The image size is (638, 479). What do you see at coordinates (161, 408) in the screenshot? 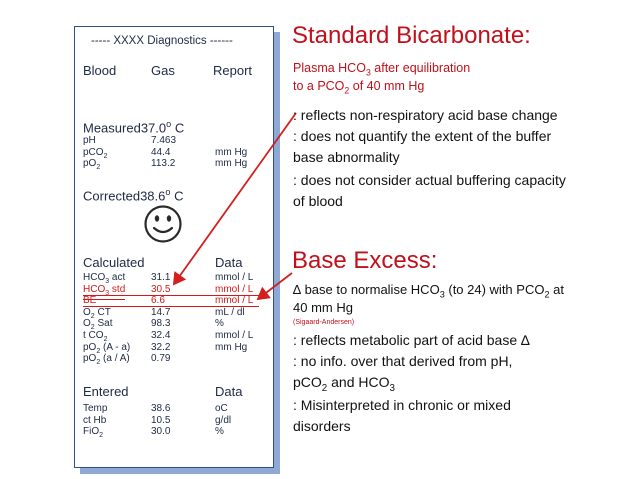
I see `row-value: 38.6` at bounding box center [161, 408].